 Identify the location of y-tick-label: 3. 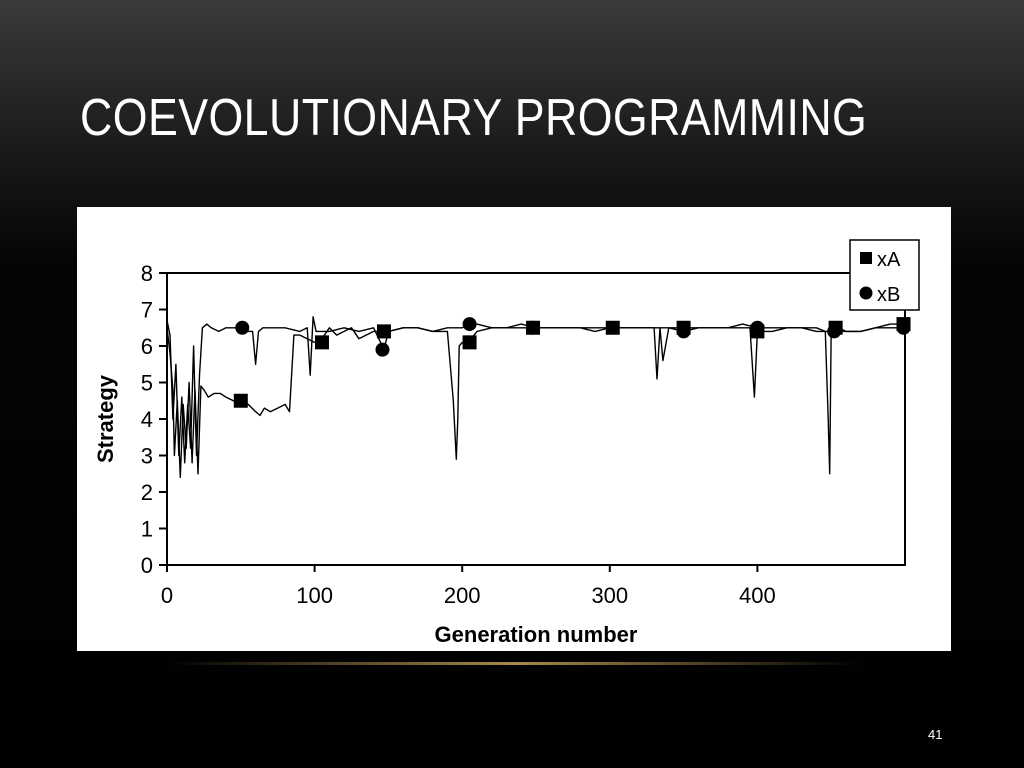
(147, 456).